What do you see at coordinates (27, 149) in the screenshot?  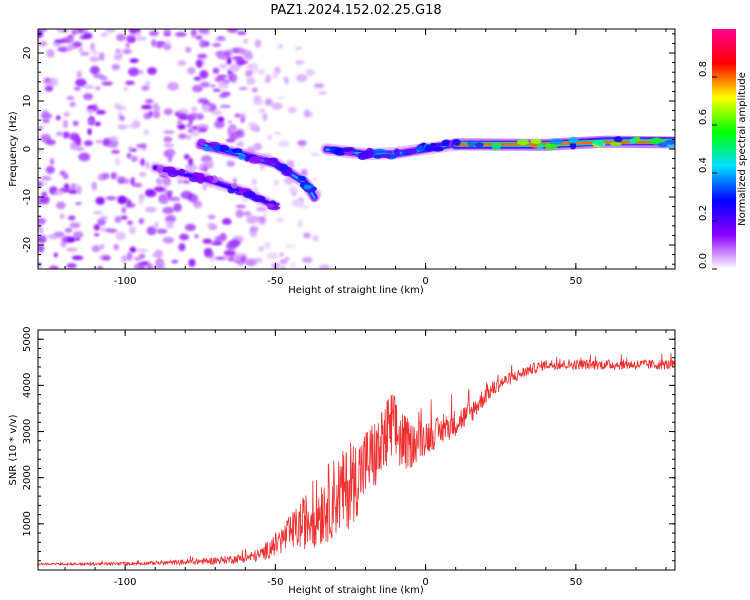 I see `y-tick-label: 0` at bounding box center [27, 149].